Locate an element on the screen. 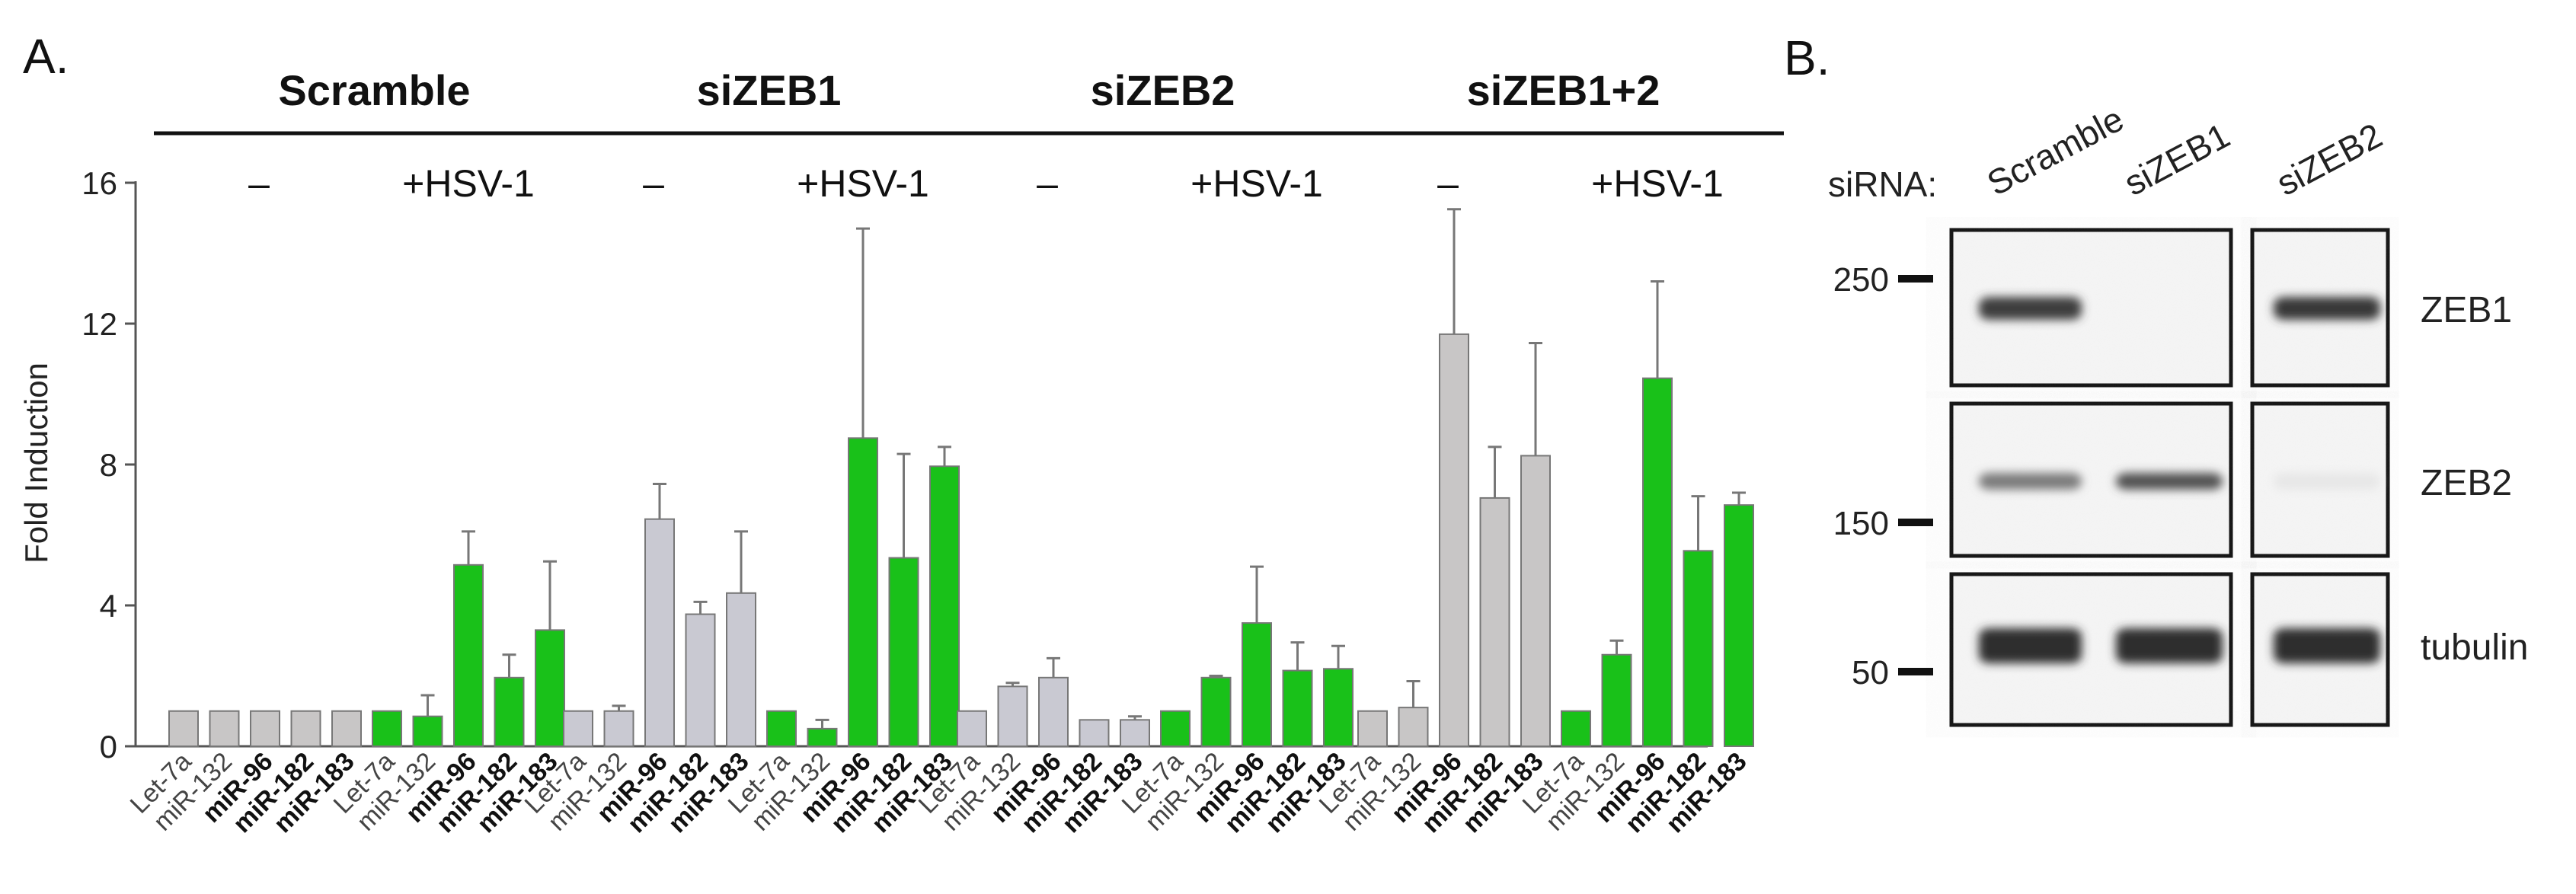 Image resolution: width=2576 pixels, height=894 pixels. mw-marker-label: 50 is located at coordinates (1870, 672).